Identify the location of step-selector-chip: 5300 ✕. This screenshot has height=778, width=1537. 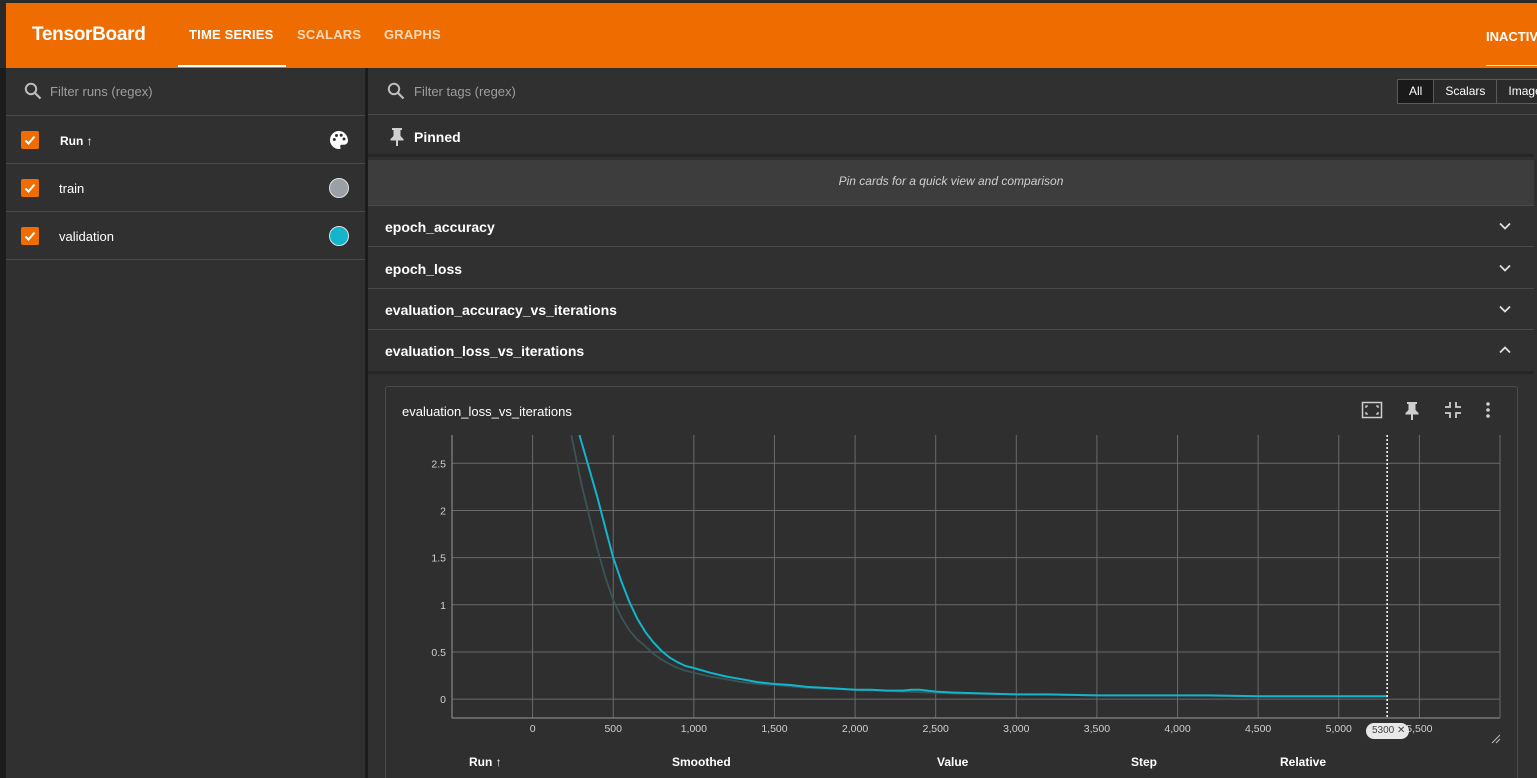
(1388, 731).